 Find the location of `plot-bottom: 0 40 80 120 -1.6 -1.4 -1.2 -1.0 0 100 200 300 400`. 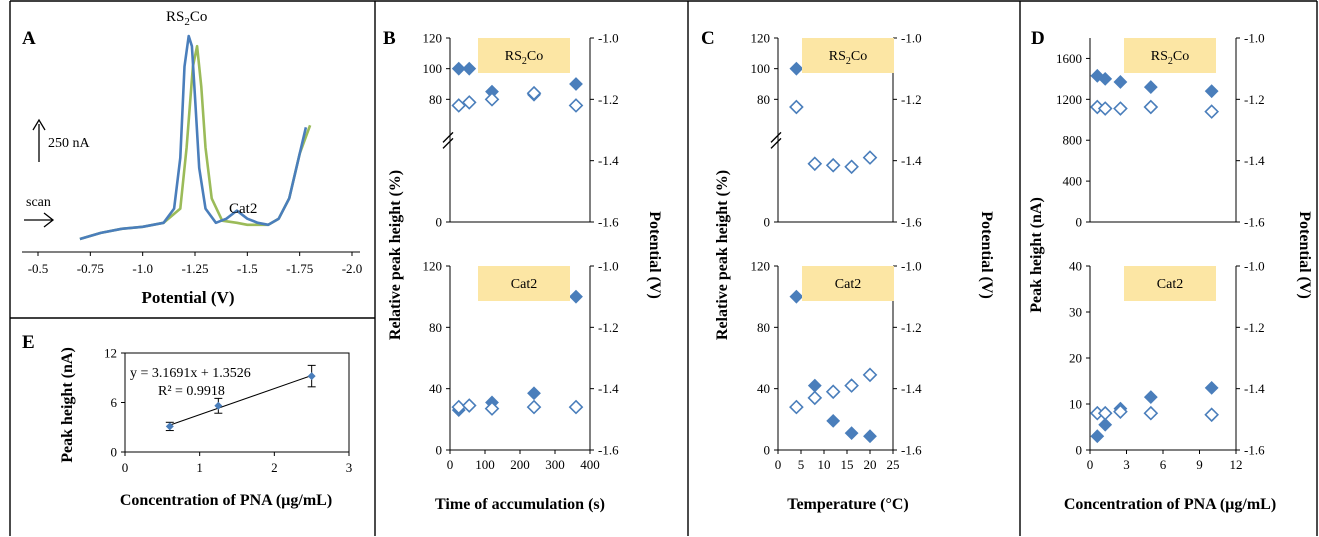

plot-bottom: 0 40 80 120 -1.6 -1.4 -1.2 -1.0 0 100 200 300 400 is located at coordinates (521, 366).